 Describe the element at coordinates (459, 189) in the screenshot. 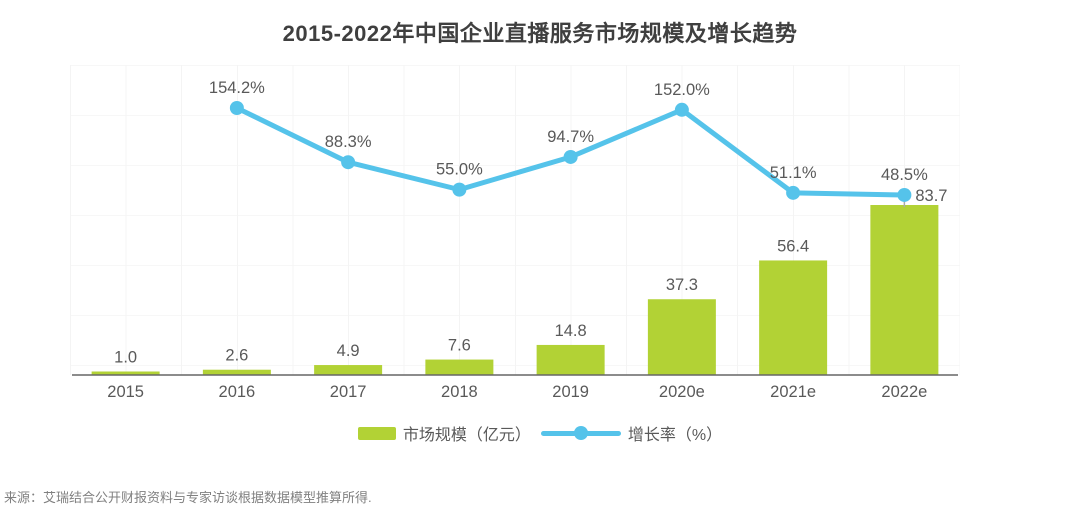

I see `line-point-2018` at that location.